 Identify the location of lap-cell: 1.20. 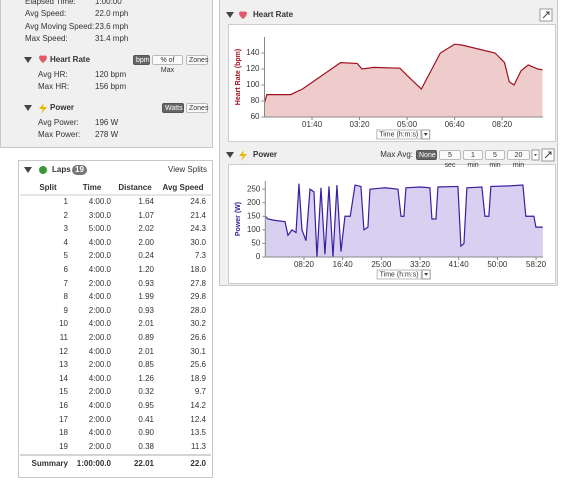
(146, 269).